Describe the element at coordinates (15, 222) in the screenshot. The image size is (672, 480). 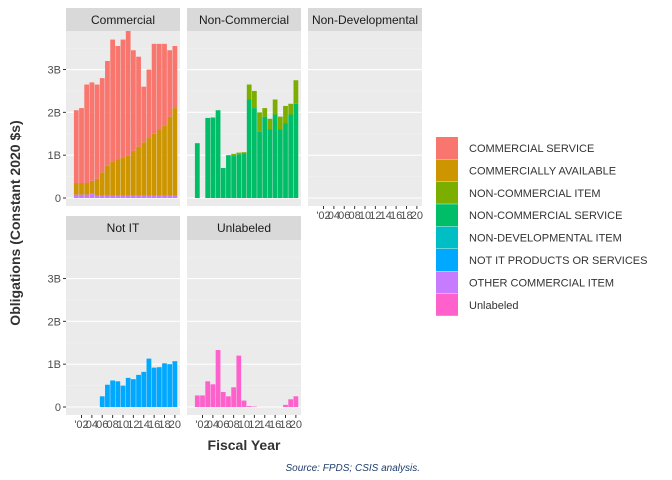
I see `y-axis-title: Obligations (Constant 2020 $s)` at that location.